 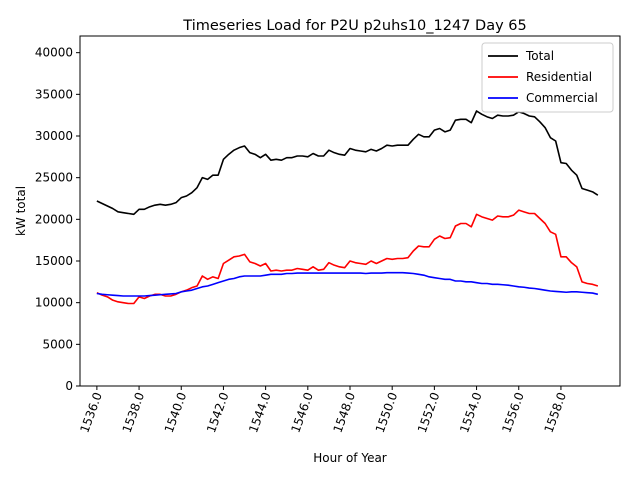 What do you see at coordinates (539, 56) in the screenshot?
I see `legend-label-total: Total` at bounding box center [539, 56].